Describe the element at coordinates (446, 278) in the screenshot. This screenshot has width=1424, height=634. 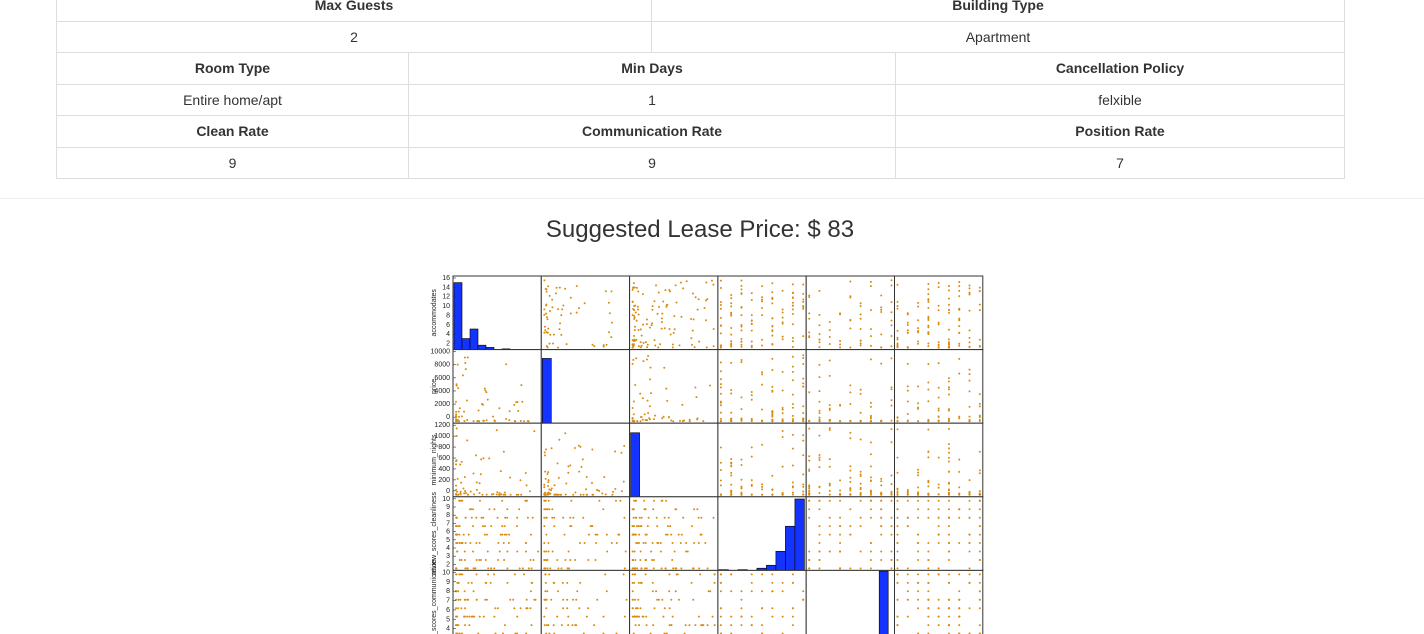
I see `tick-label: 16` at that location.